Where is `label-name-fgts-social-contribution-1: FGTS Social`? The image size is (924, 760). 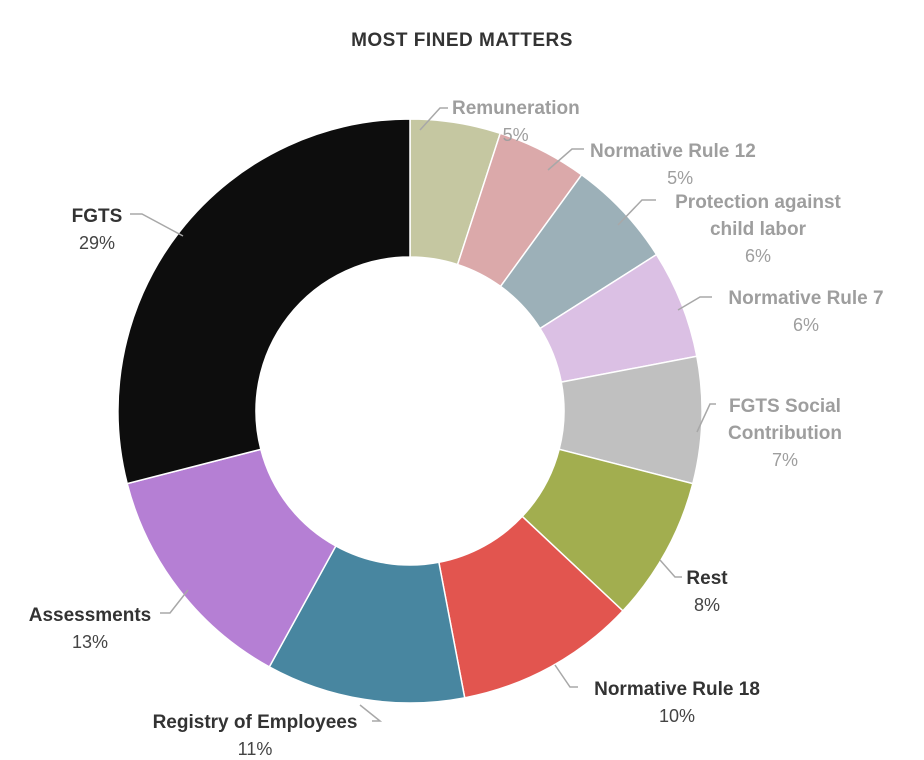
label-name-fgts-social-contribution-1: FGTS Social is located at coordinates (785, 406).